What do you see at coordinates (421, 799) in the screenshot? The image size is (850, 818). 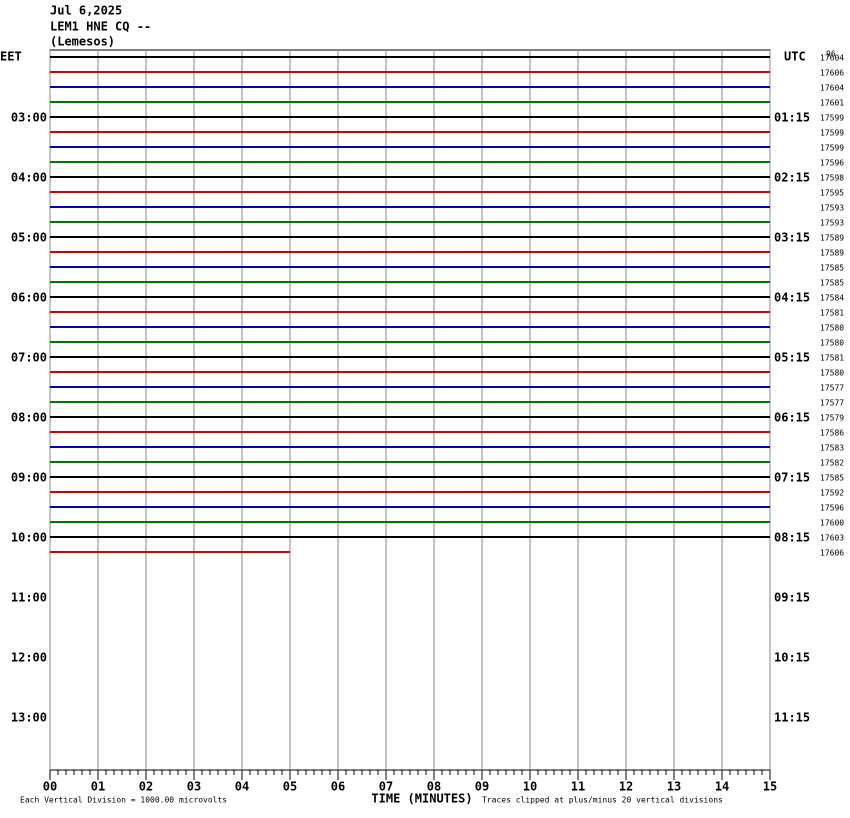 I see `x-axis-label: TIME (MINUTES)` at bounding box center [421, 799].